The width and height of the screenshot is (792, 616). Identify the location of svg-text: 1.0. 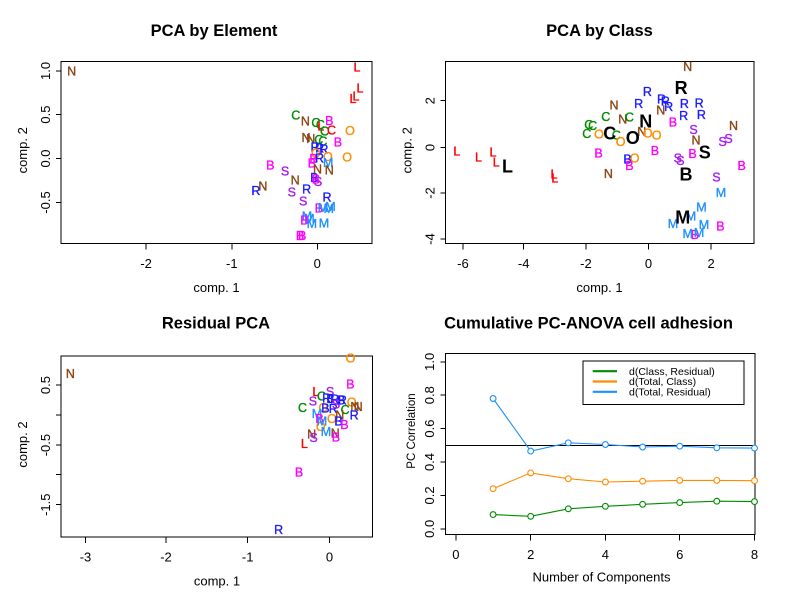
(45, 71).